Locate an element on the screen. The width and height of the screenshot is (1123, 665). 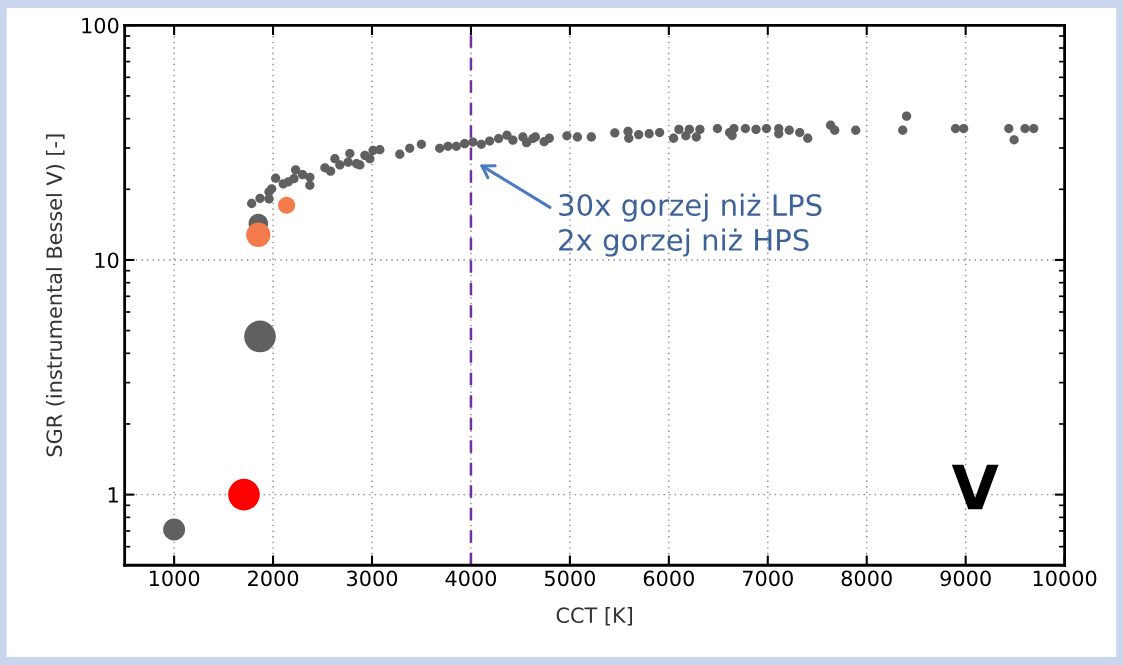
y-axis-title: SGR (instrumental Bessel V) [-] is located at coordinates (55, 295).